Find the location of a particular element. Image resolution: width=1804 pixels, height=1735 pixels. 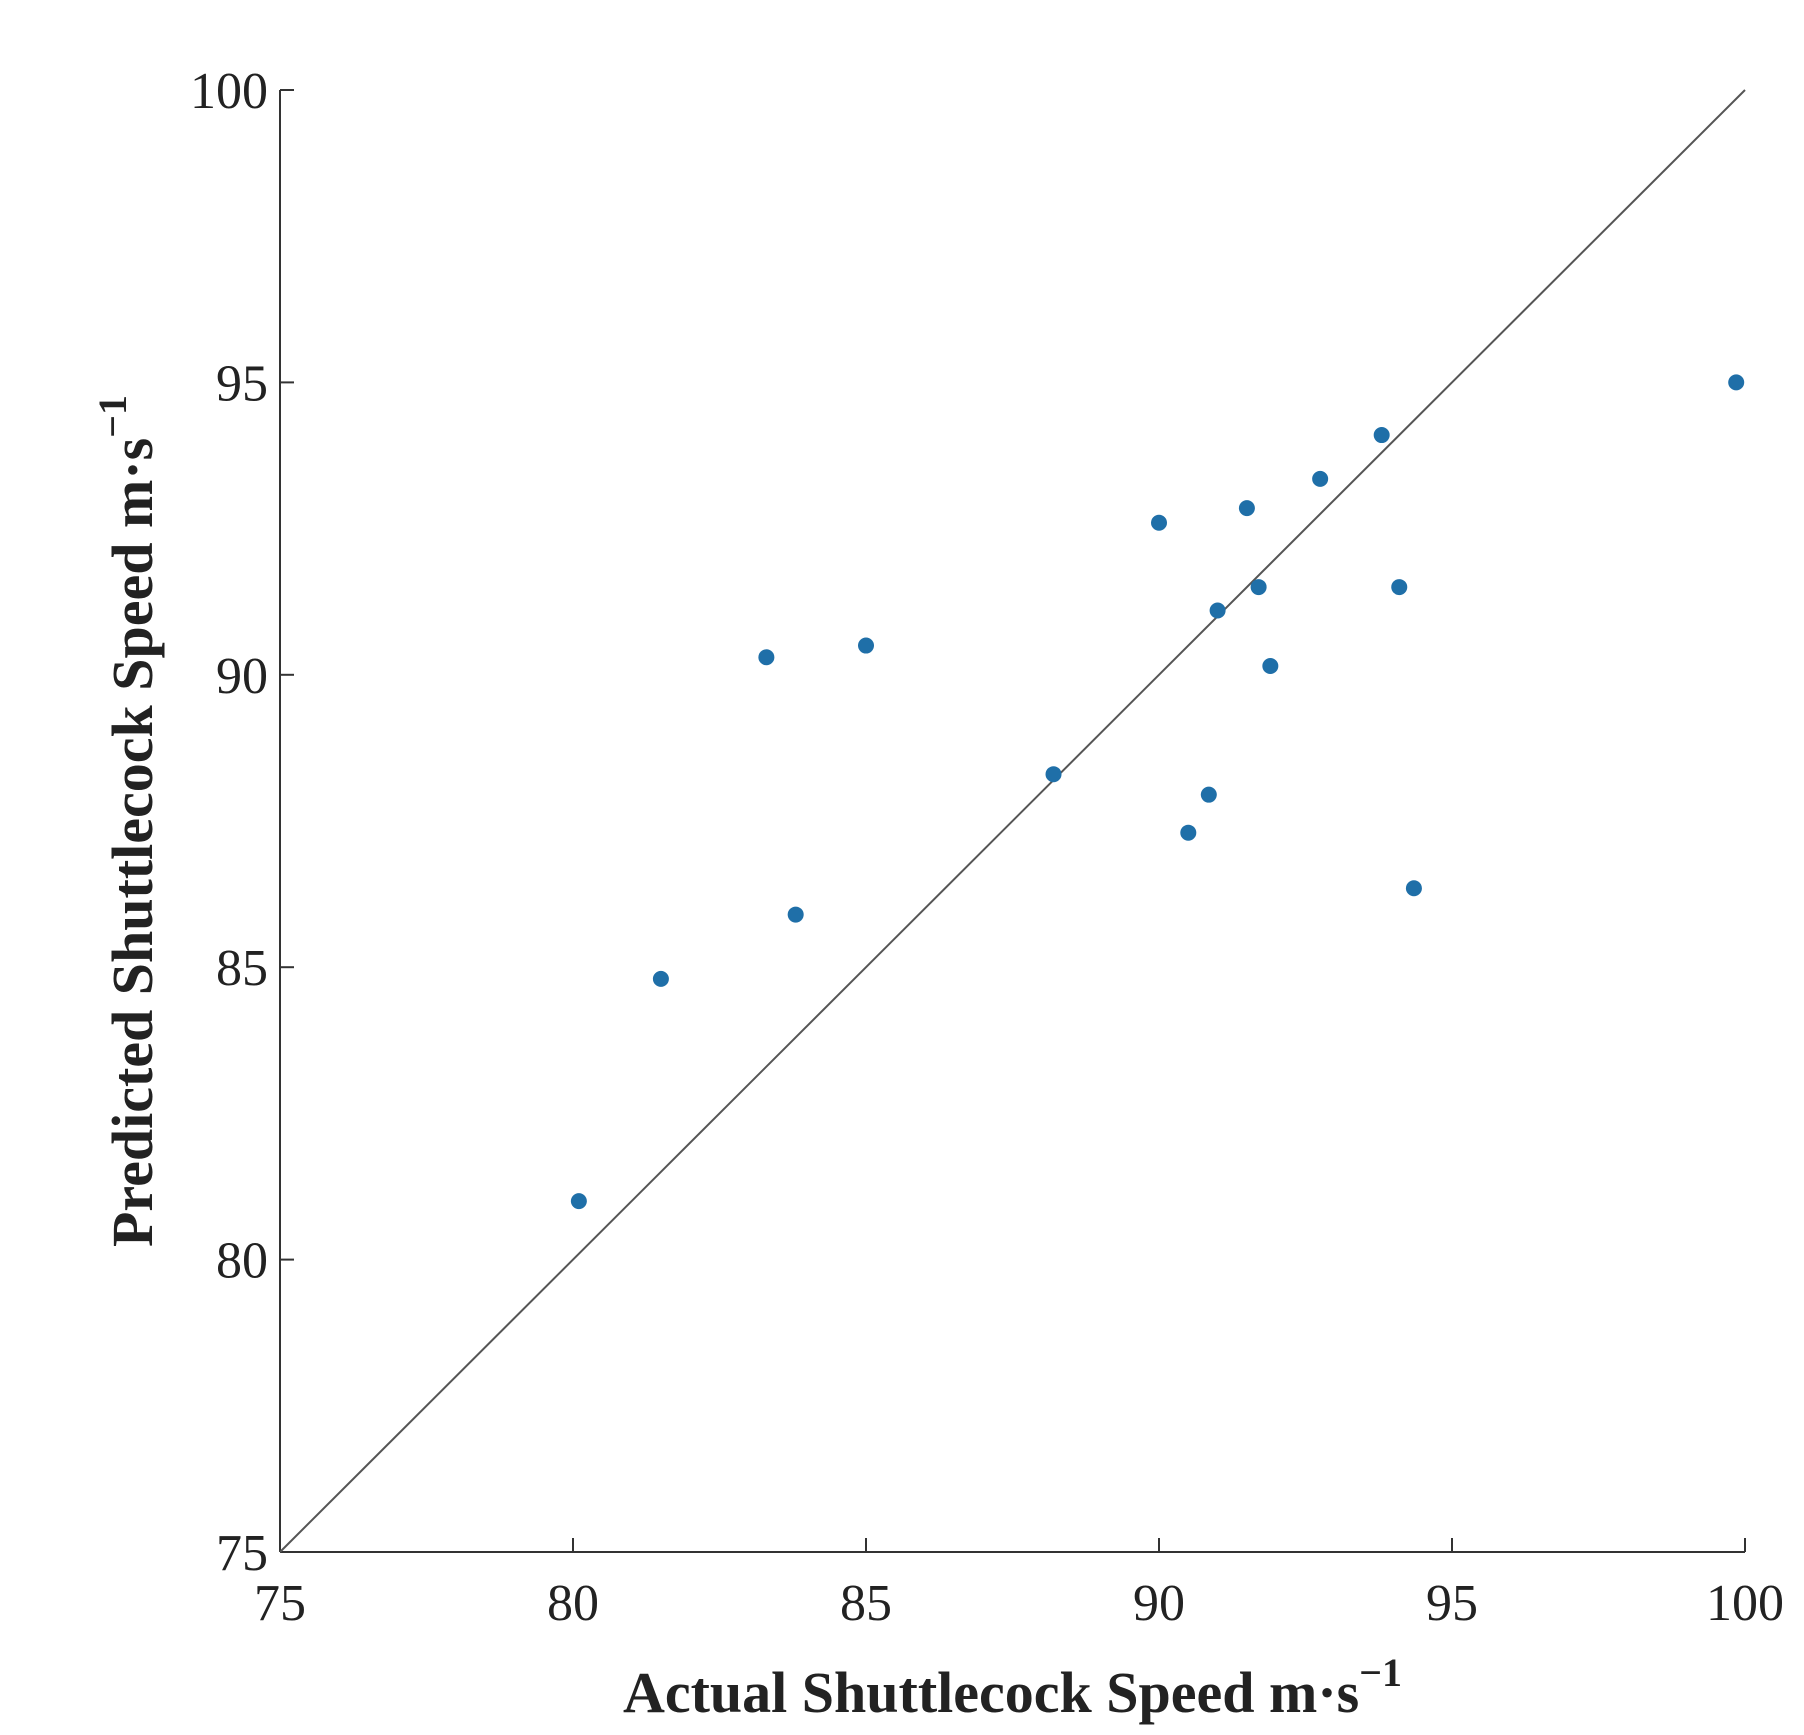

y-tick-label: 100 is located at coordinates (229, 91).